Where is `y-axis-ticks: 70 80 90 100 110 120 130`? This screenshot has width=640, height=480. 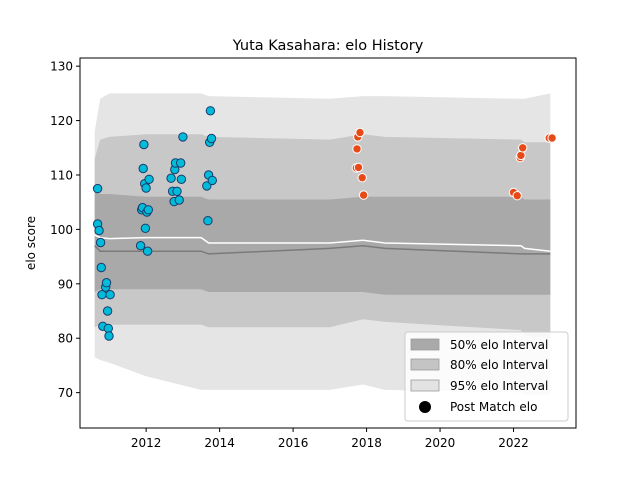
y-axis-ticks: 70 80 90 100 110 120 130 is located at coordinates (65, 230).